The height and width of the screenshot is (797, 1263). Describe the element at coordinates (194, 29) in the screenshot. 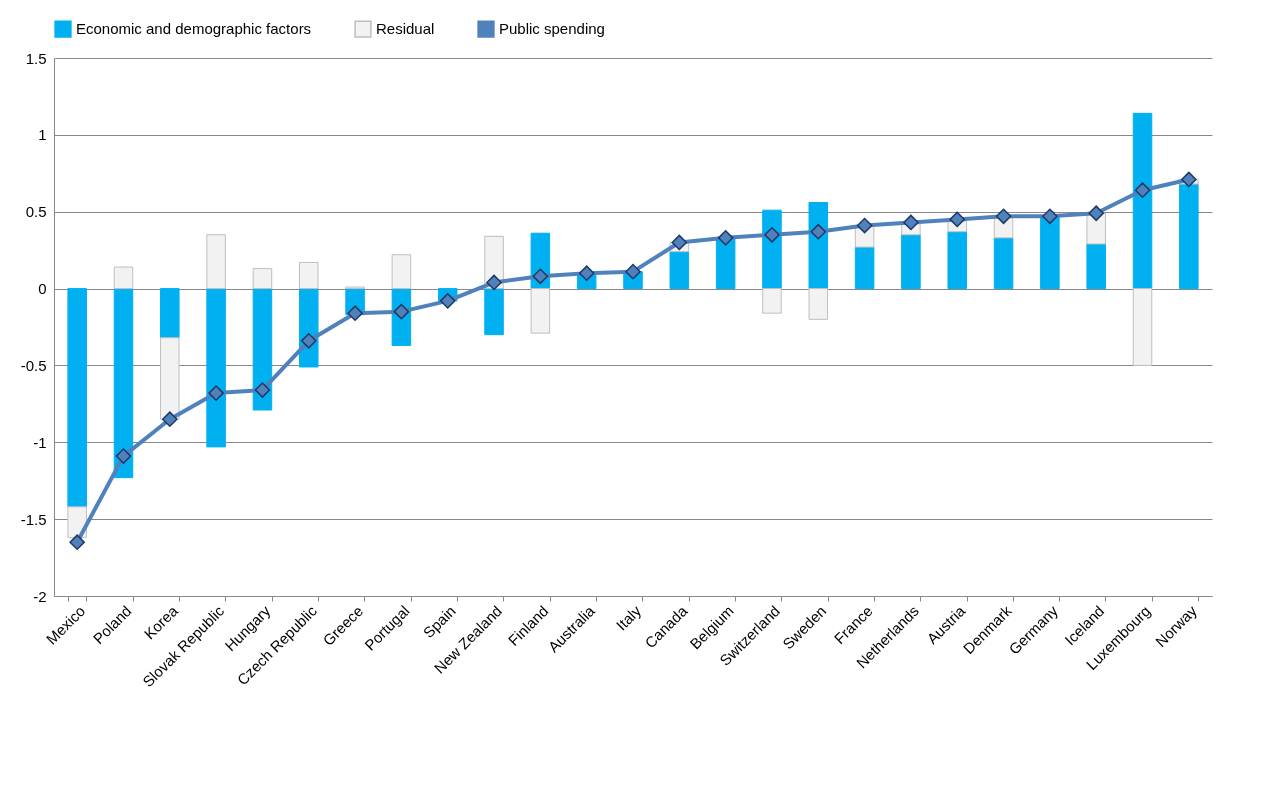

I see `legend-label: Economic and demographic factors` at that location.